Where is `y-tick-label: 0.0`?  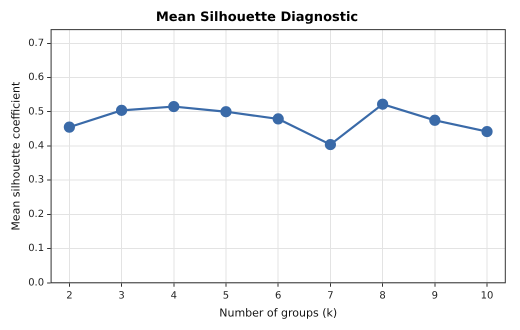
y-tick-label: 0.0 is located at coordinates (36, 282).